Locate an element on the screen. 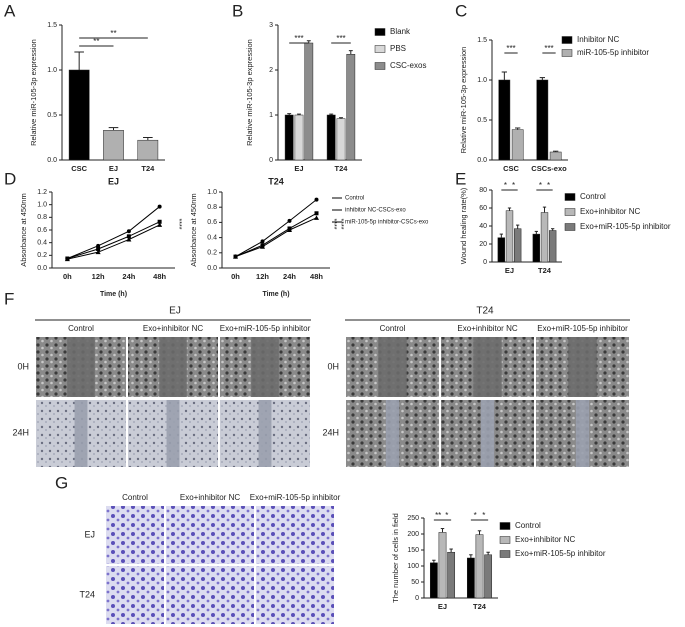 This screenshot has width=685, height=627. row-label: 24H is located at coordinates (20, 432).